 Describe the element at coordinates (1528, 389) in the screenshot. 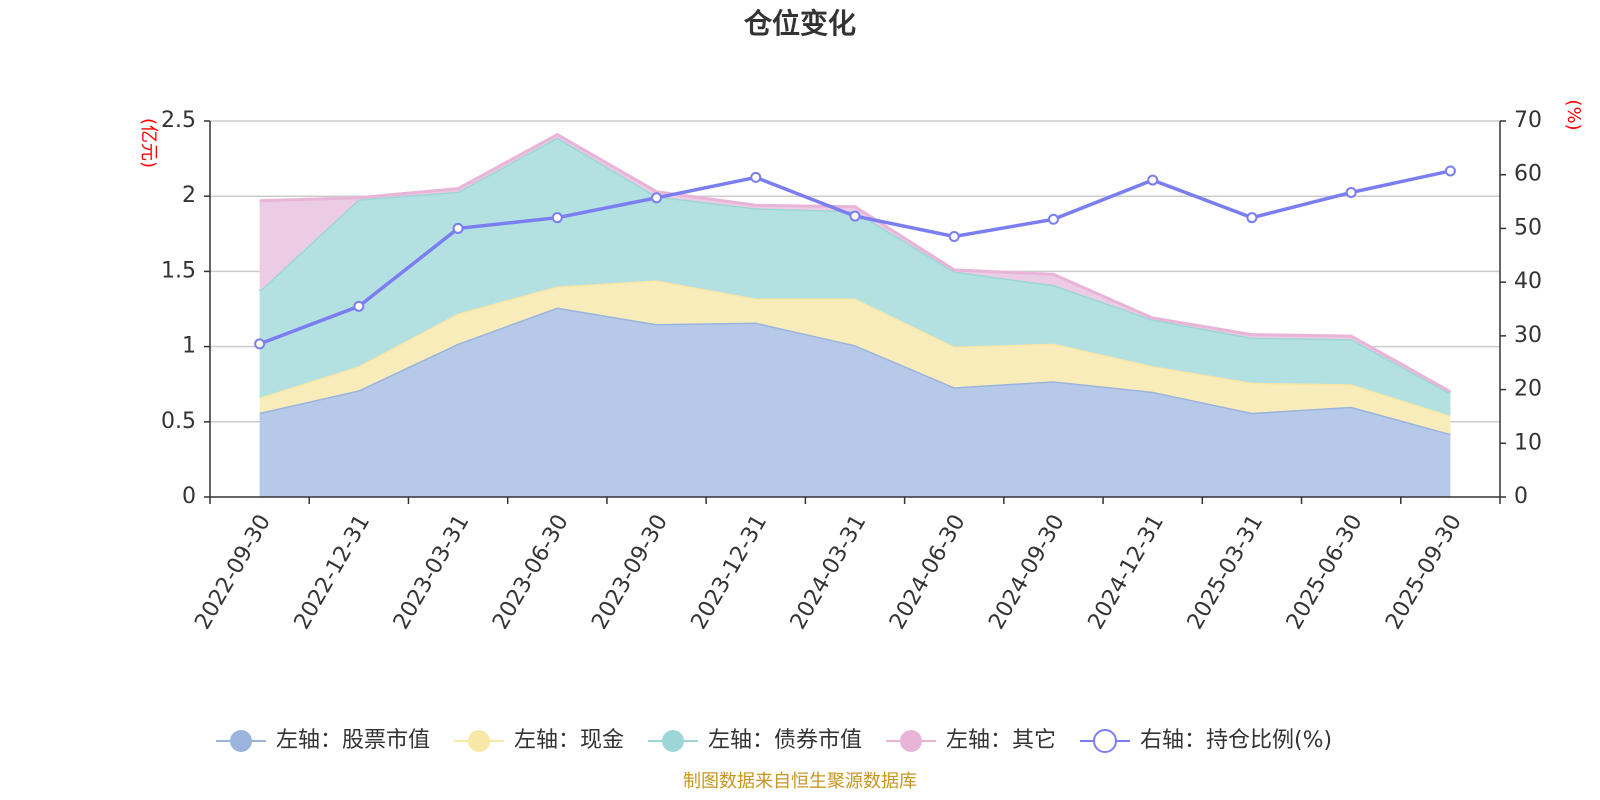

I see `right-tick-label: 20` at that location.